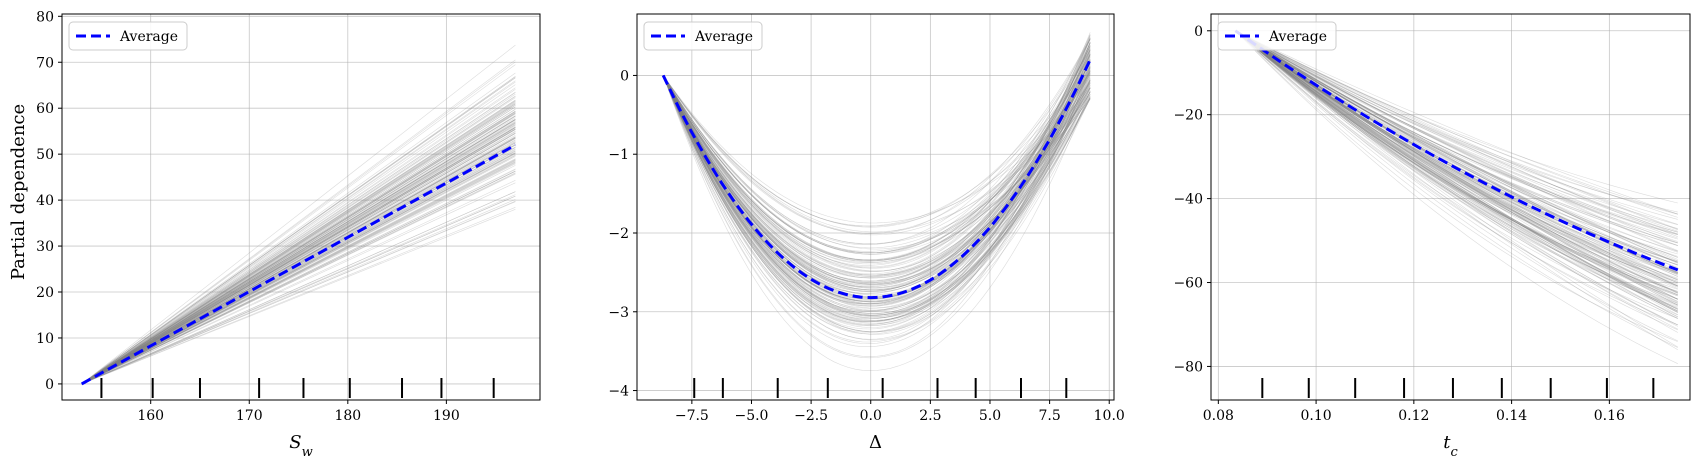 Image resolution: width=1698 pixels, height=463 pixels. I want to click on y-tick-label: 50, so click(45, 155).